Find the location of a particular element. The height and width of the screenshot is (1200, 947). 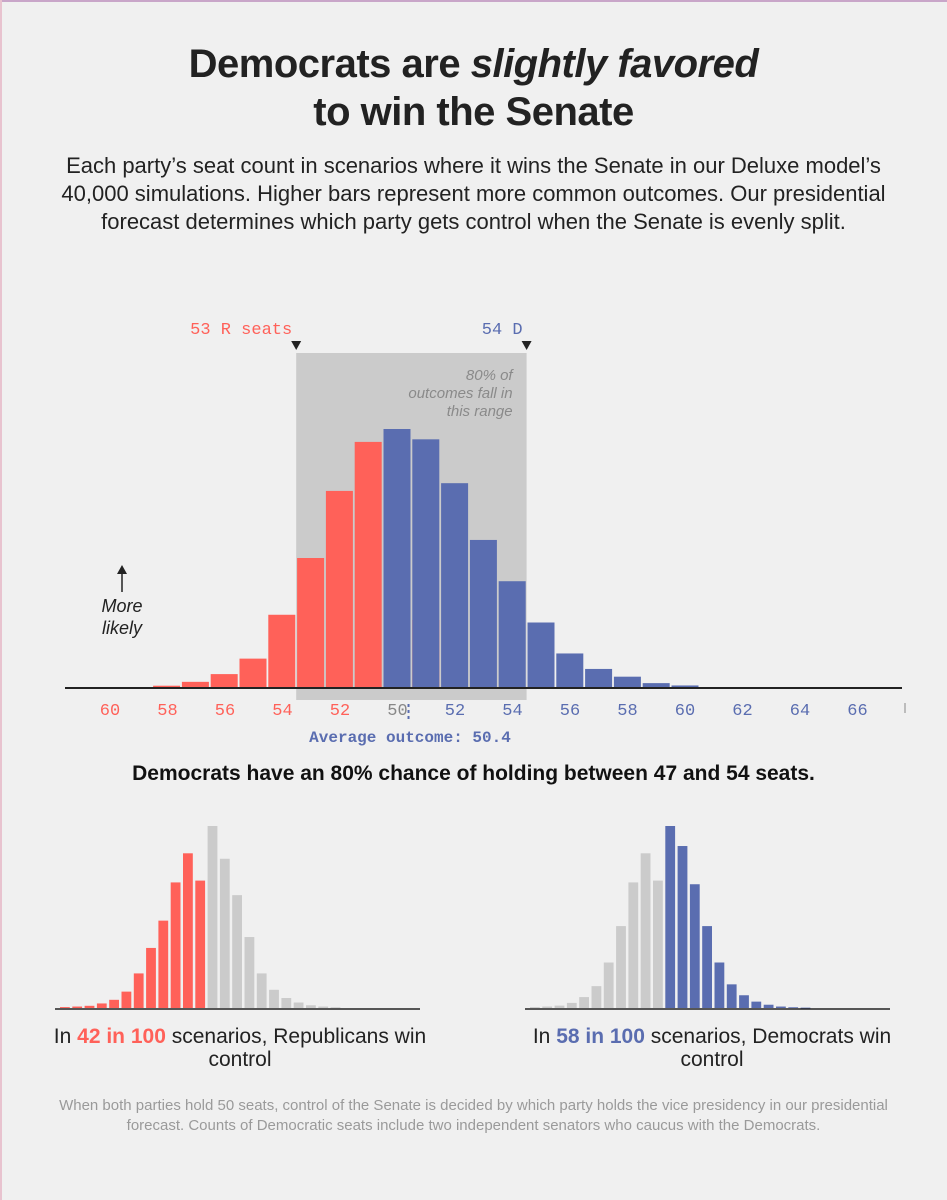

caption-r-suffix: scenarios, Republicans win control is located at coordinates (296, 1048).